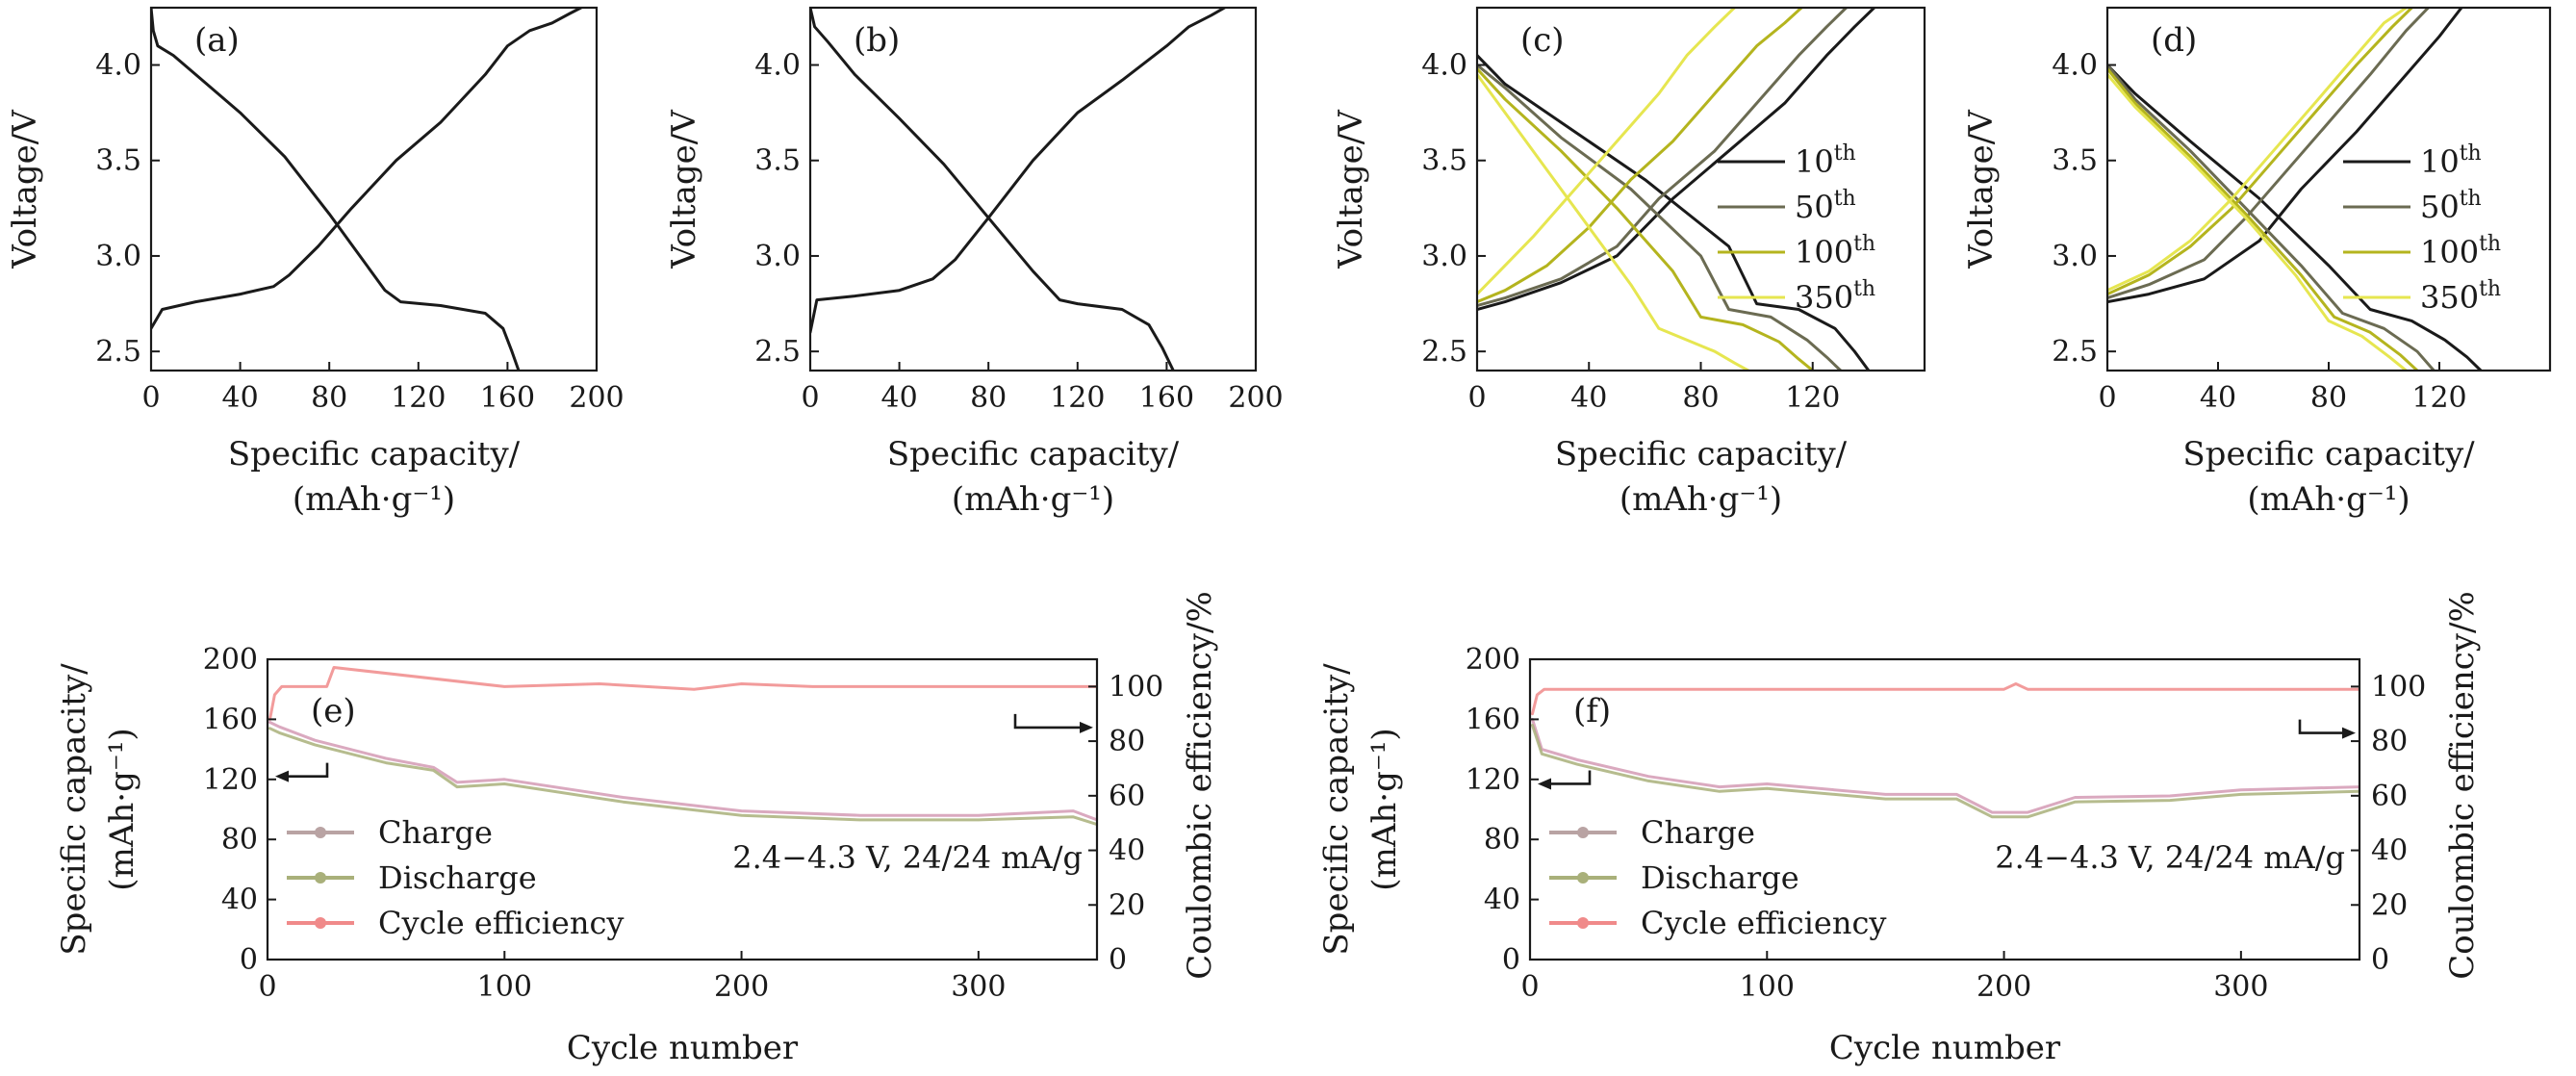 This screenshot has height=1076, width=2576. What do you see at coordinates (1606, 152) in the screenshot?
I see `series-350th-charge` at bounding box center [1606, 152].